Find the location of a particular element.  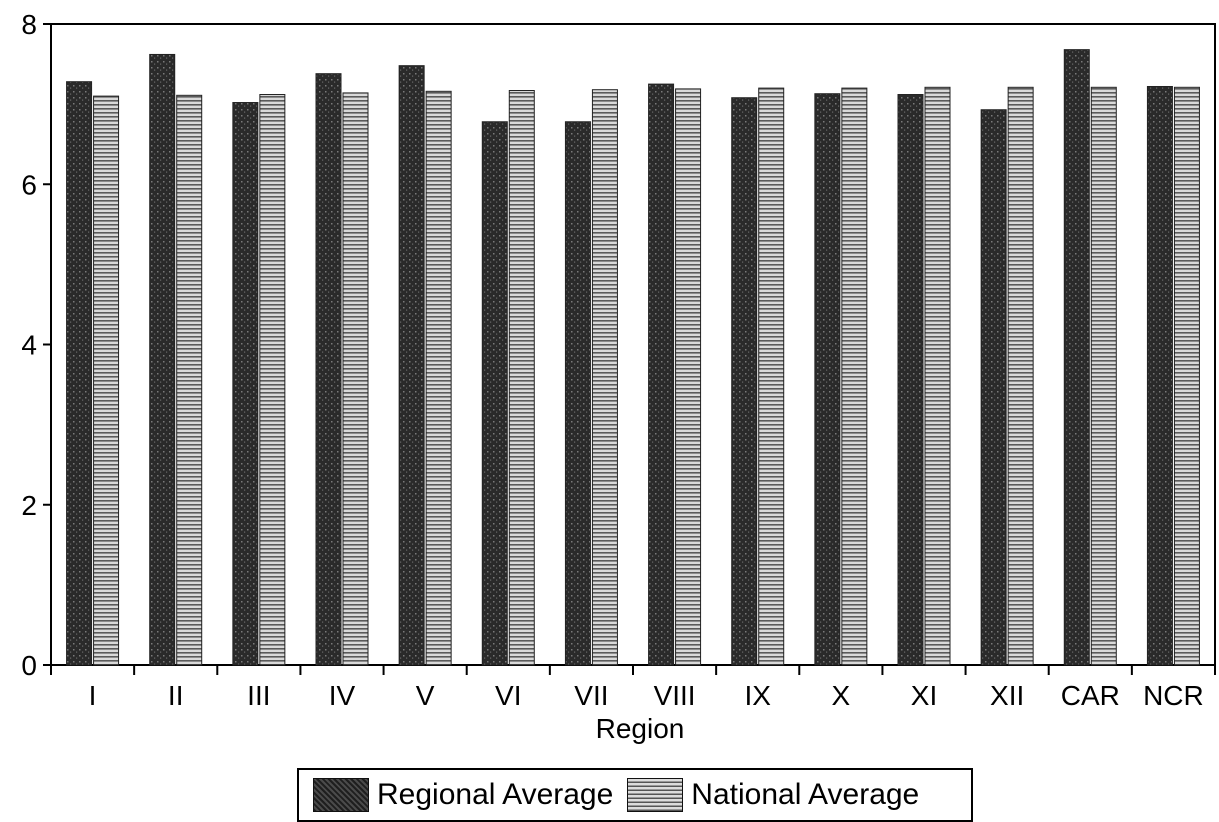

legend-swatch-national is located at coordinates (655, 795).